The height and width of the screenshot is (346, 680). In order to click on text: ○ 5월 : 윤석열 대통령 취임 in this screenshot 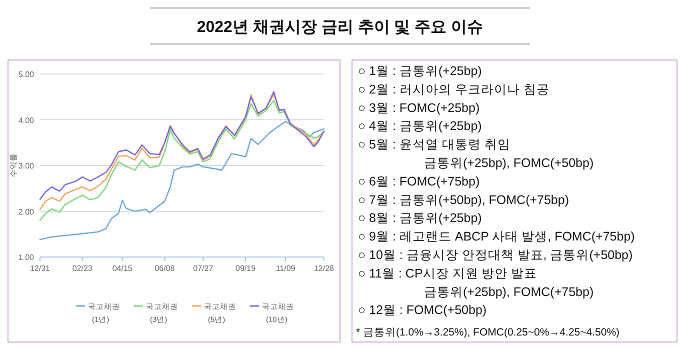, I will do `click(434, 145)`.